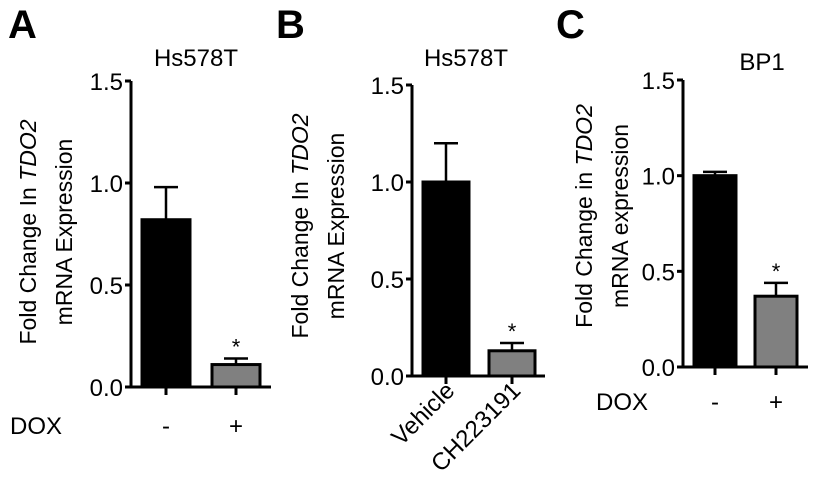 This screenshot has width=816, height=497. Describe the element at coordinates (620, 216) in the screenshot. I see `y-axis-label-line2: mRNA expression` at that location.